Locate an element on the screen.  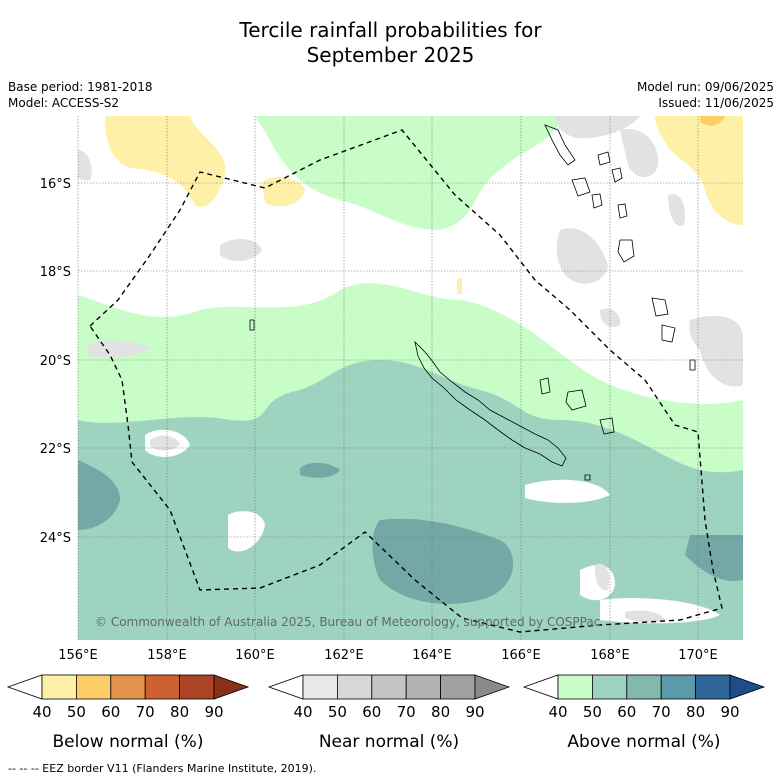
above-70-left is located at coordinates (99, 495).